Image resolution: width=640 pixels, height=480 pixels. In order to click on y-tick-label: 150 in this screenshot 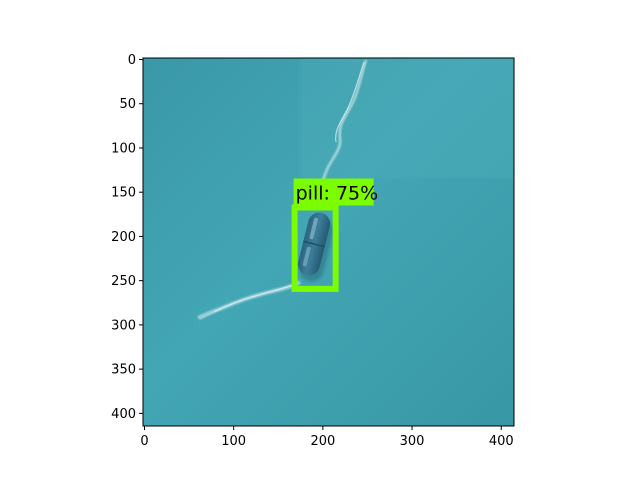, I will do `click(123, 193)`.